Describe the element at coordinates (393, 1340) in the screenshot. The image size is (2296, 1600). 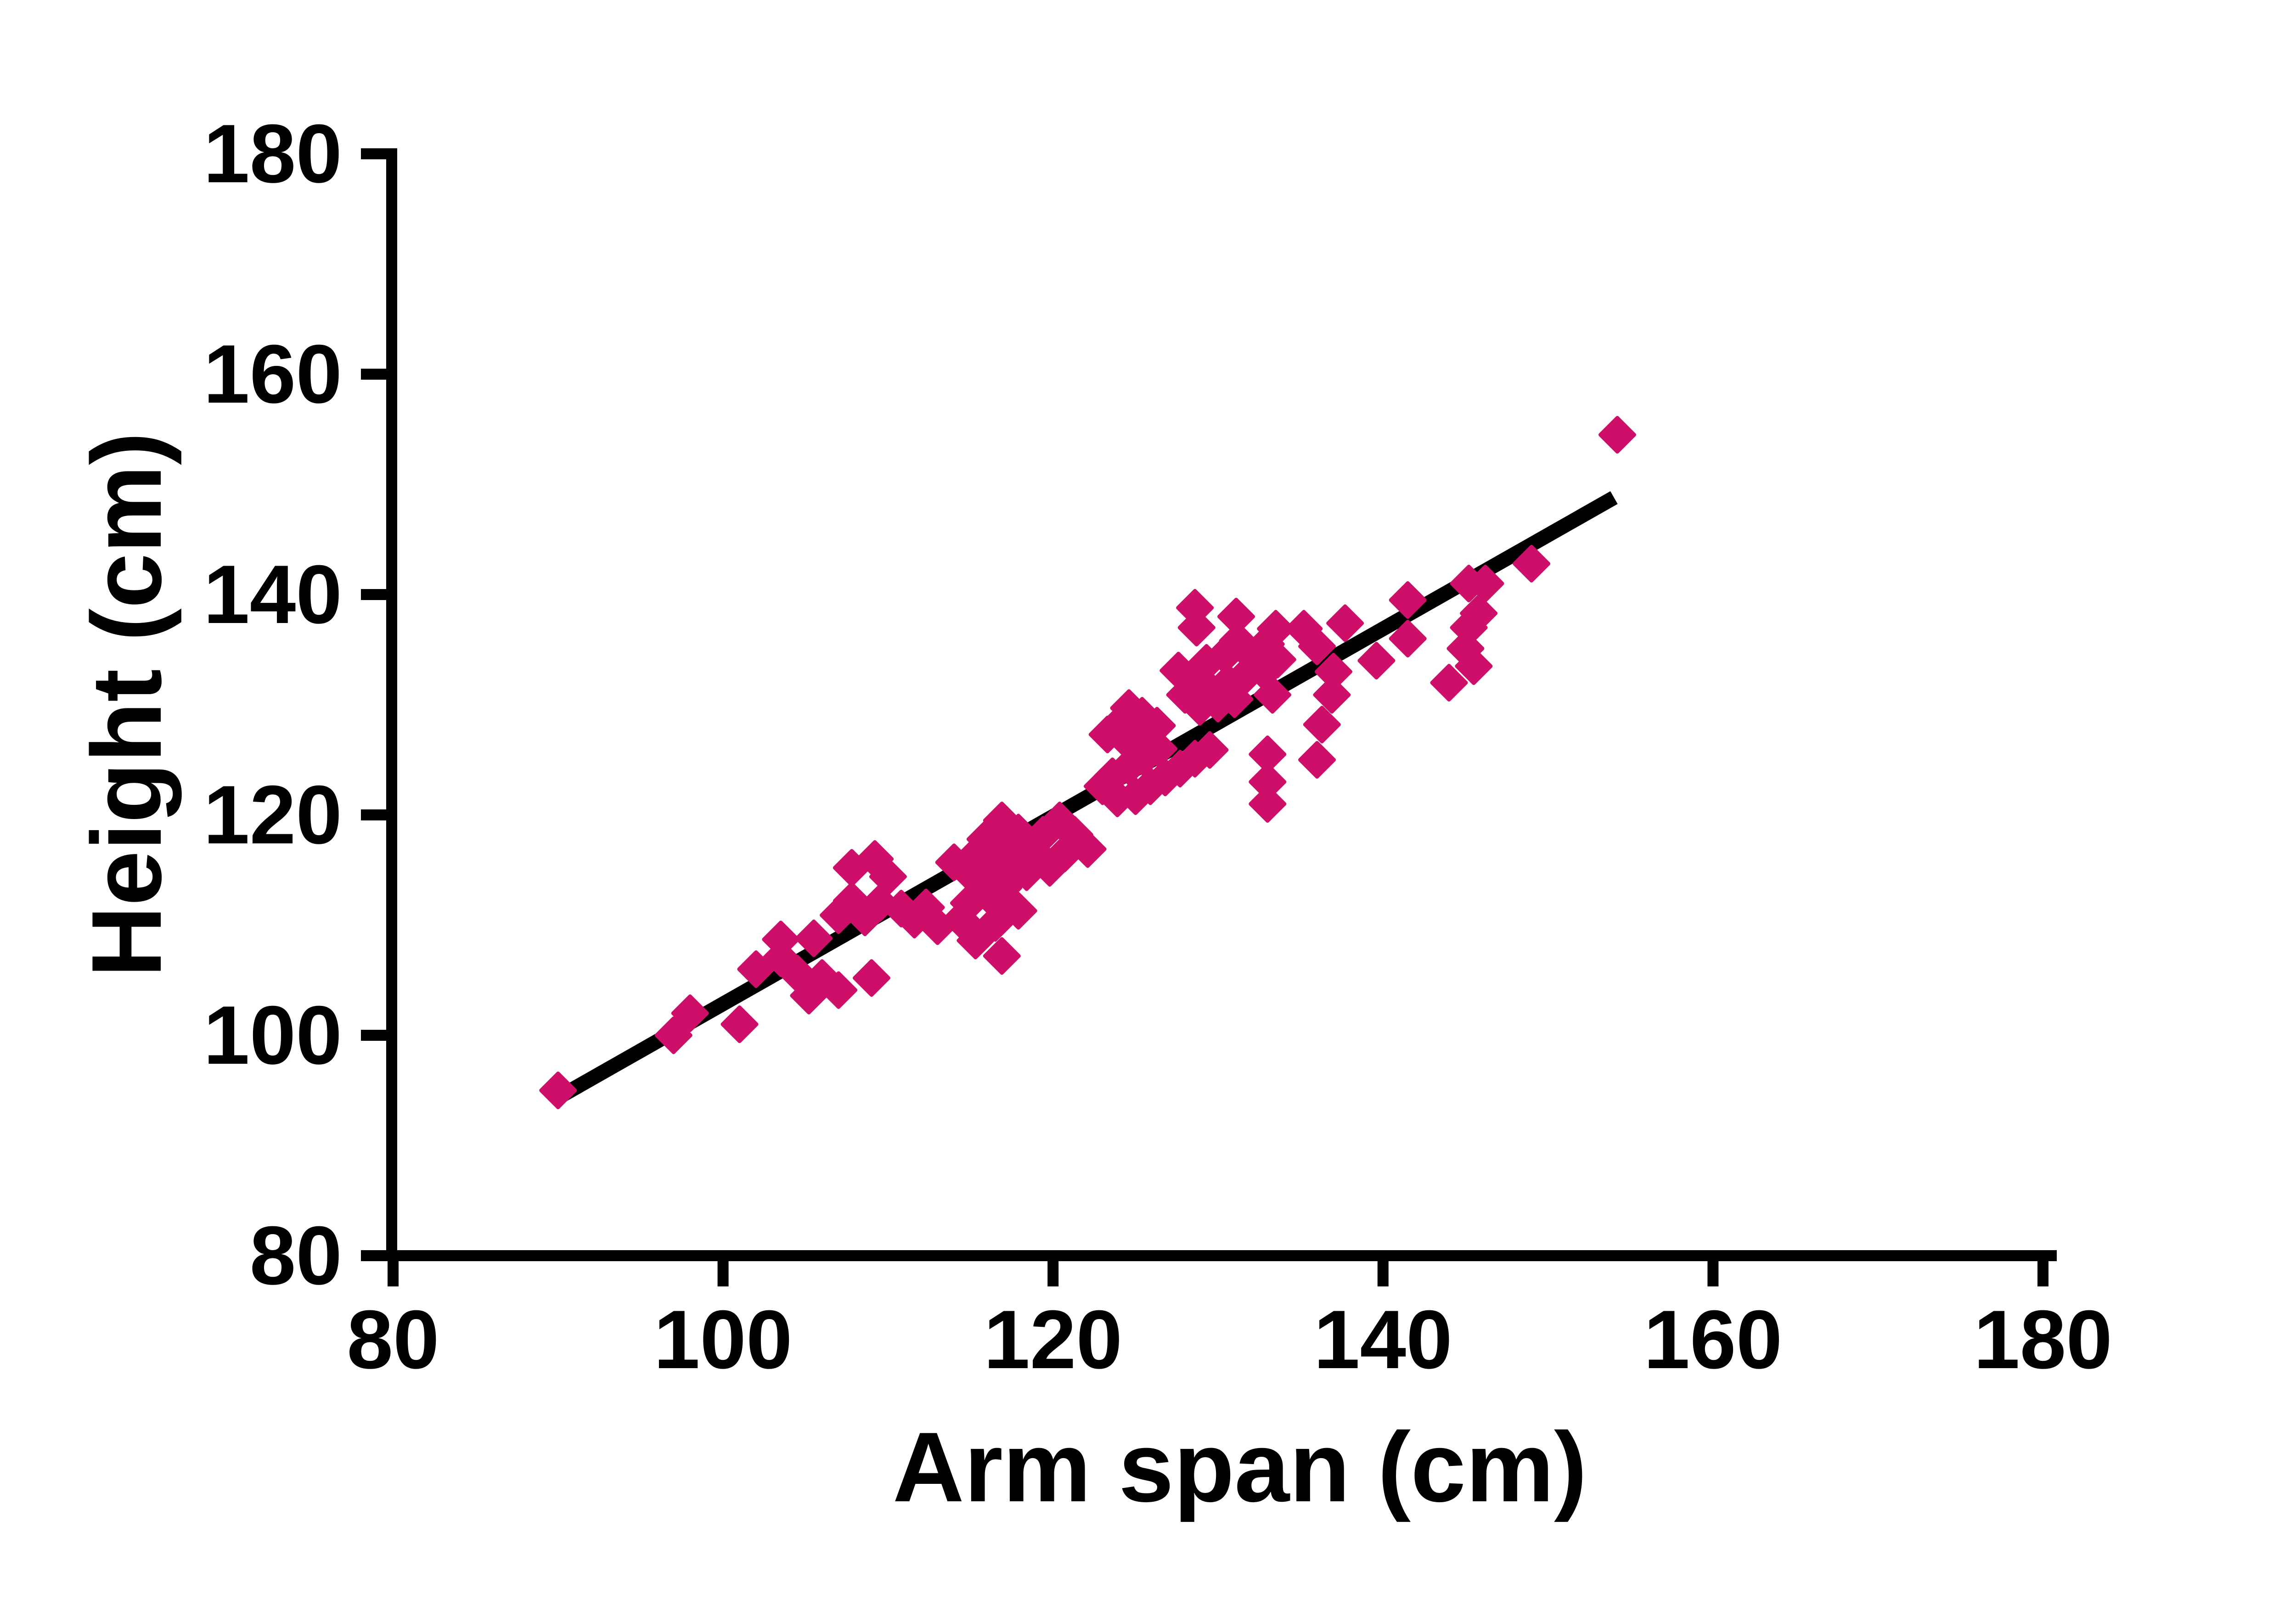
I see `x-tick-label: 80` at that location.